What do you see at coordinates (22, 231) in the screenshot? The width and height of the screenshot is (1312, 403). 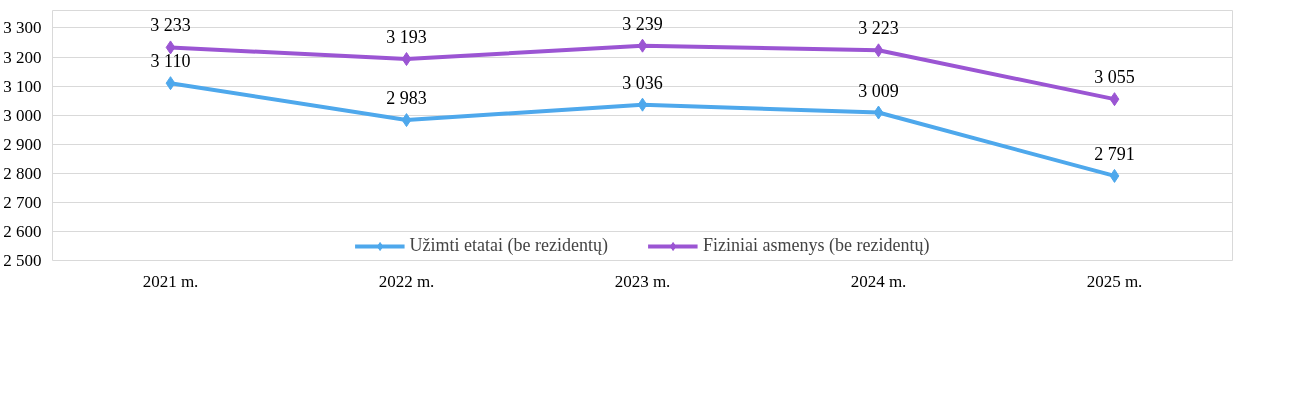 I see `y-tick-label: 2 600` at bounding box center [22, 231].